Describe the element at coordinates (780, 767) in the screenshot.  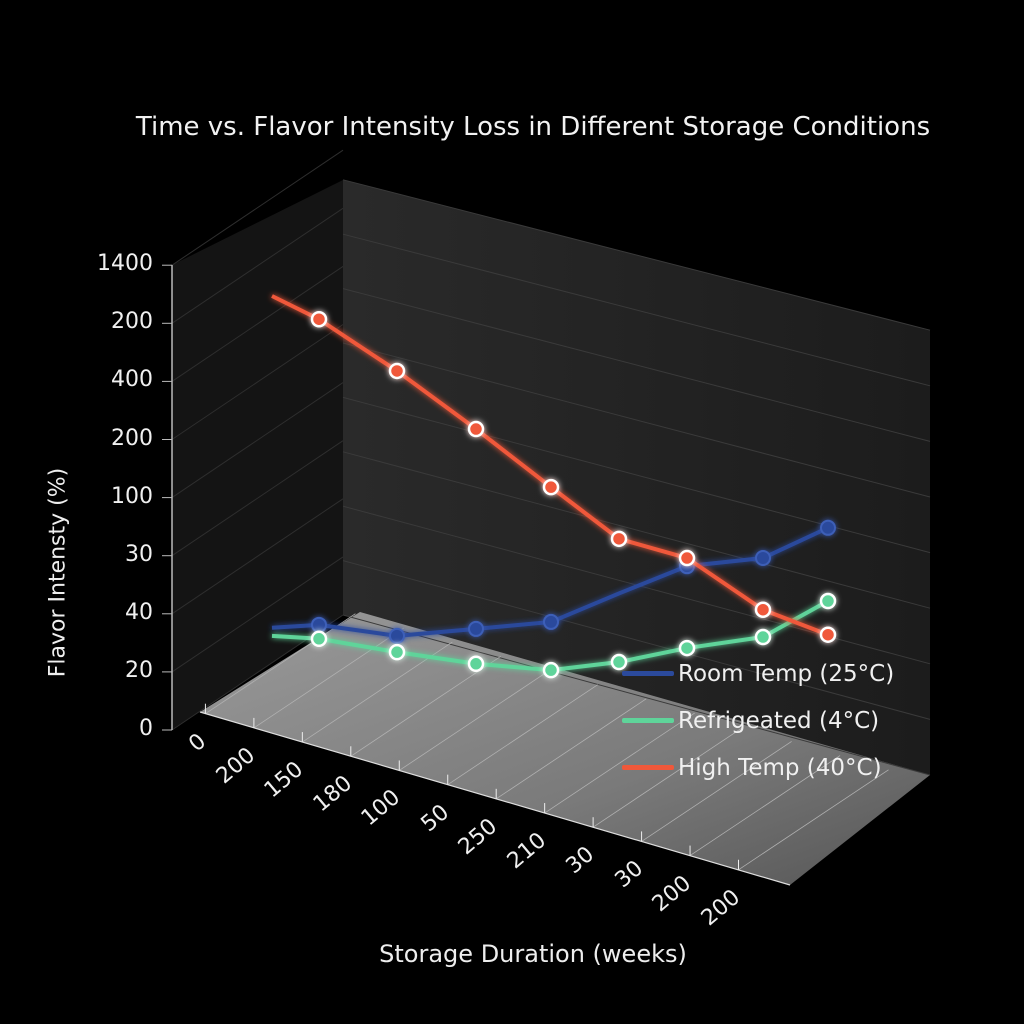
I see `legend-label: High Temp (40°C)` at that location.